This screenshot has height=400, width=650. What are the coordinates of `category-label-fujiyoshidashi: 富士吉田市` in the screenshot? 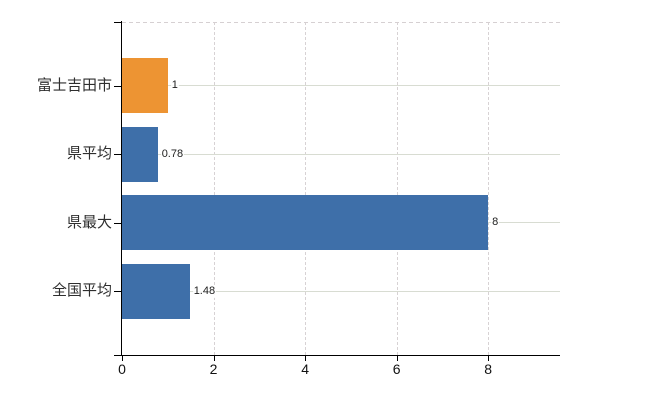 It's located at (74, 85).